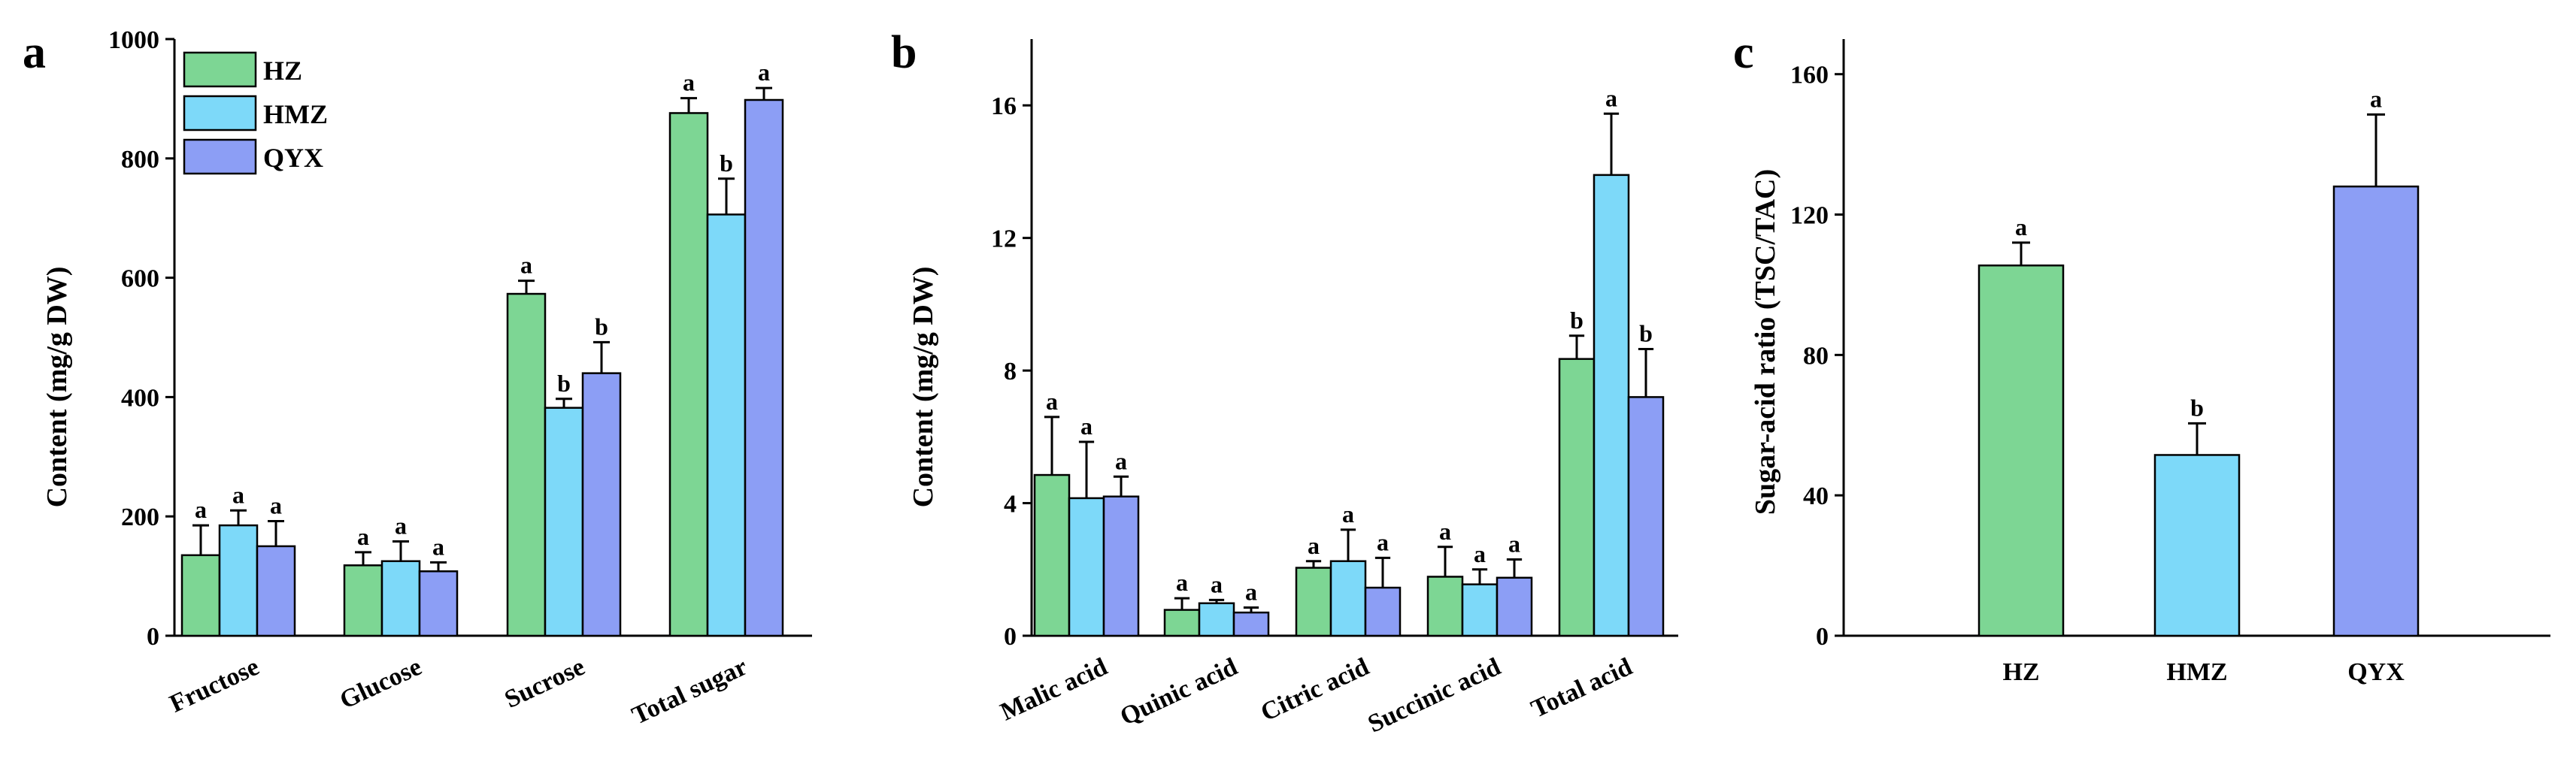  I want to click on panel-a-ylabel: Content (mg/g DW), so click(57, 388).